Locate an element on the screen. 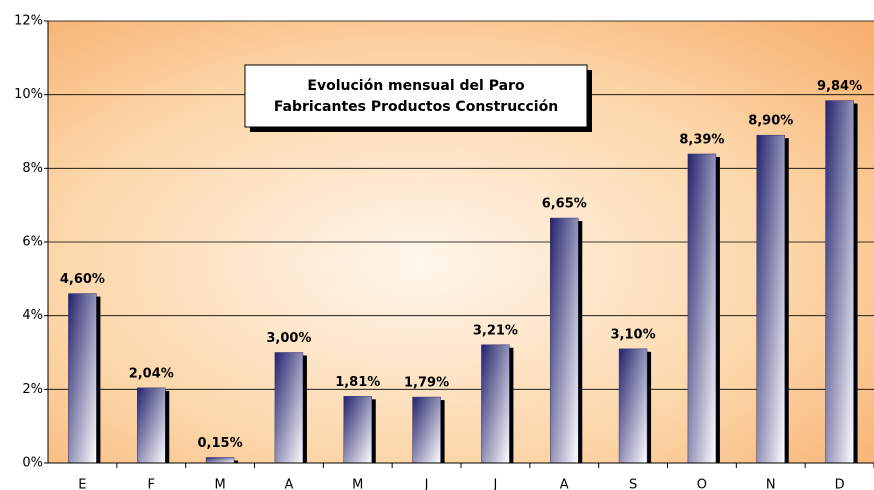 This screenshot has width=874, height=490. value-label: 3,10% is located at coordinates (633, 334).